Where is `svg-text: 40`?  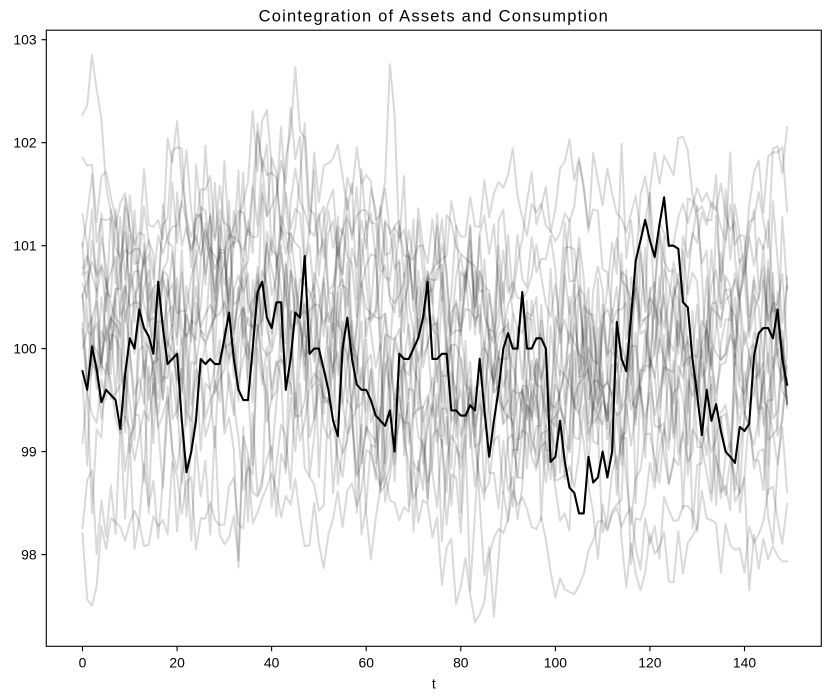 svg-text: 40 is located at coordinates (272, 663).